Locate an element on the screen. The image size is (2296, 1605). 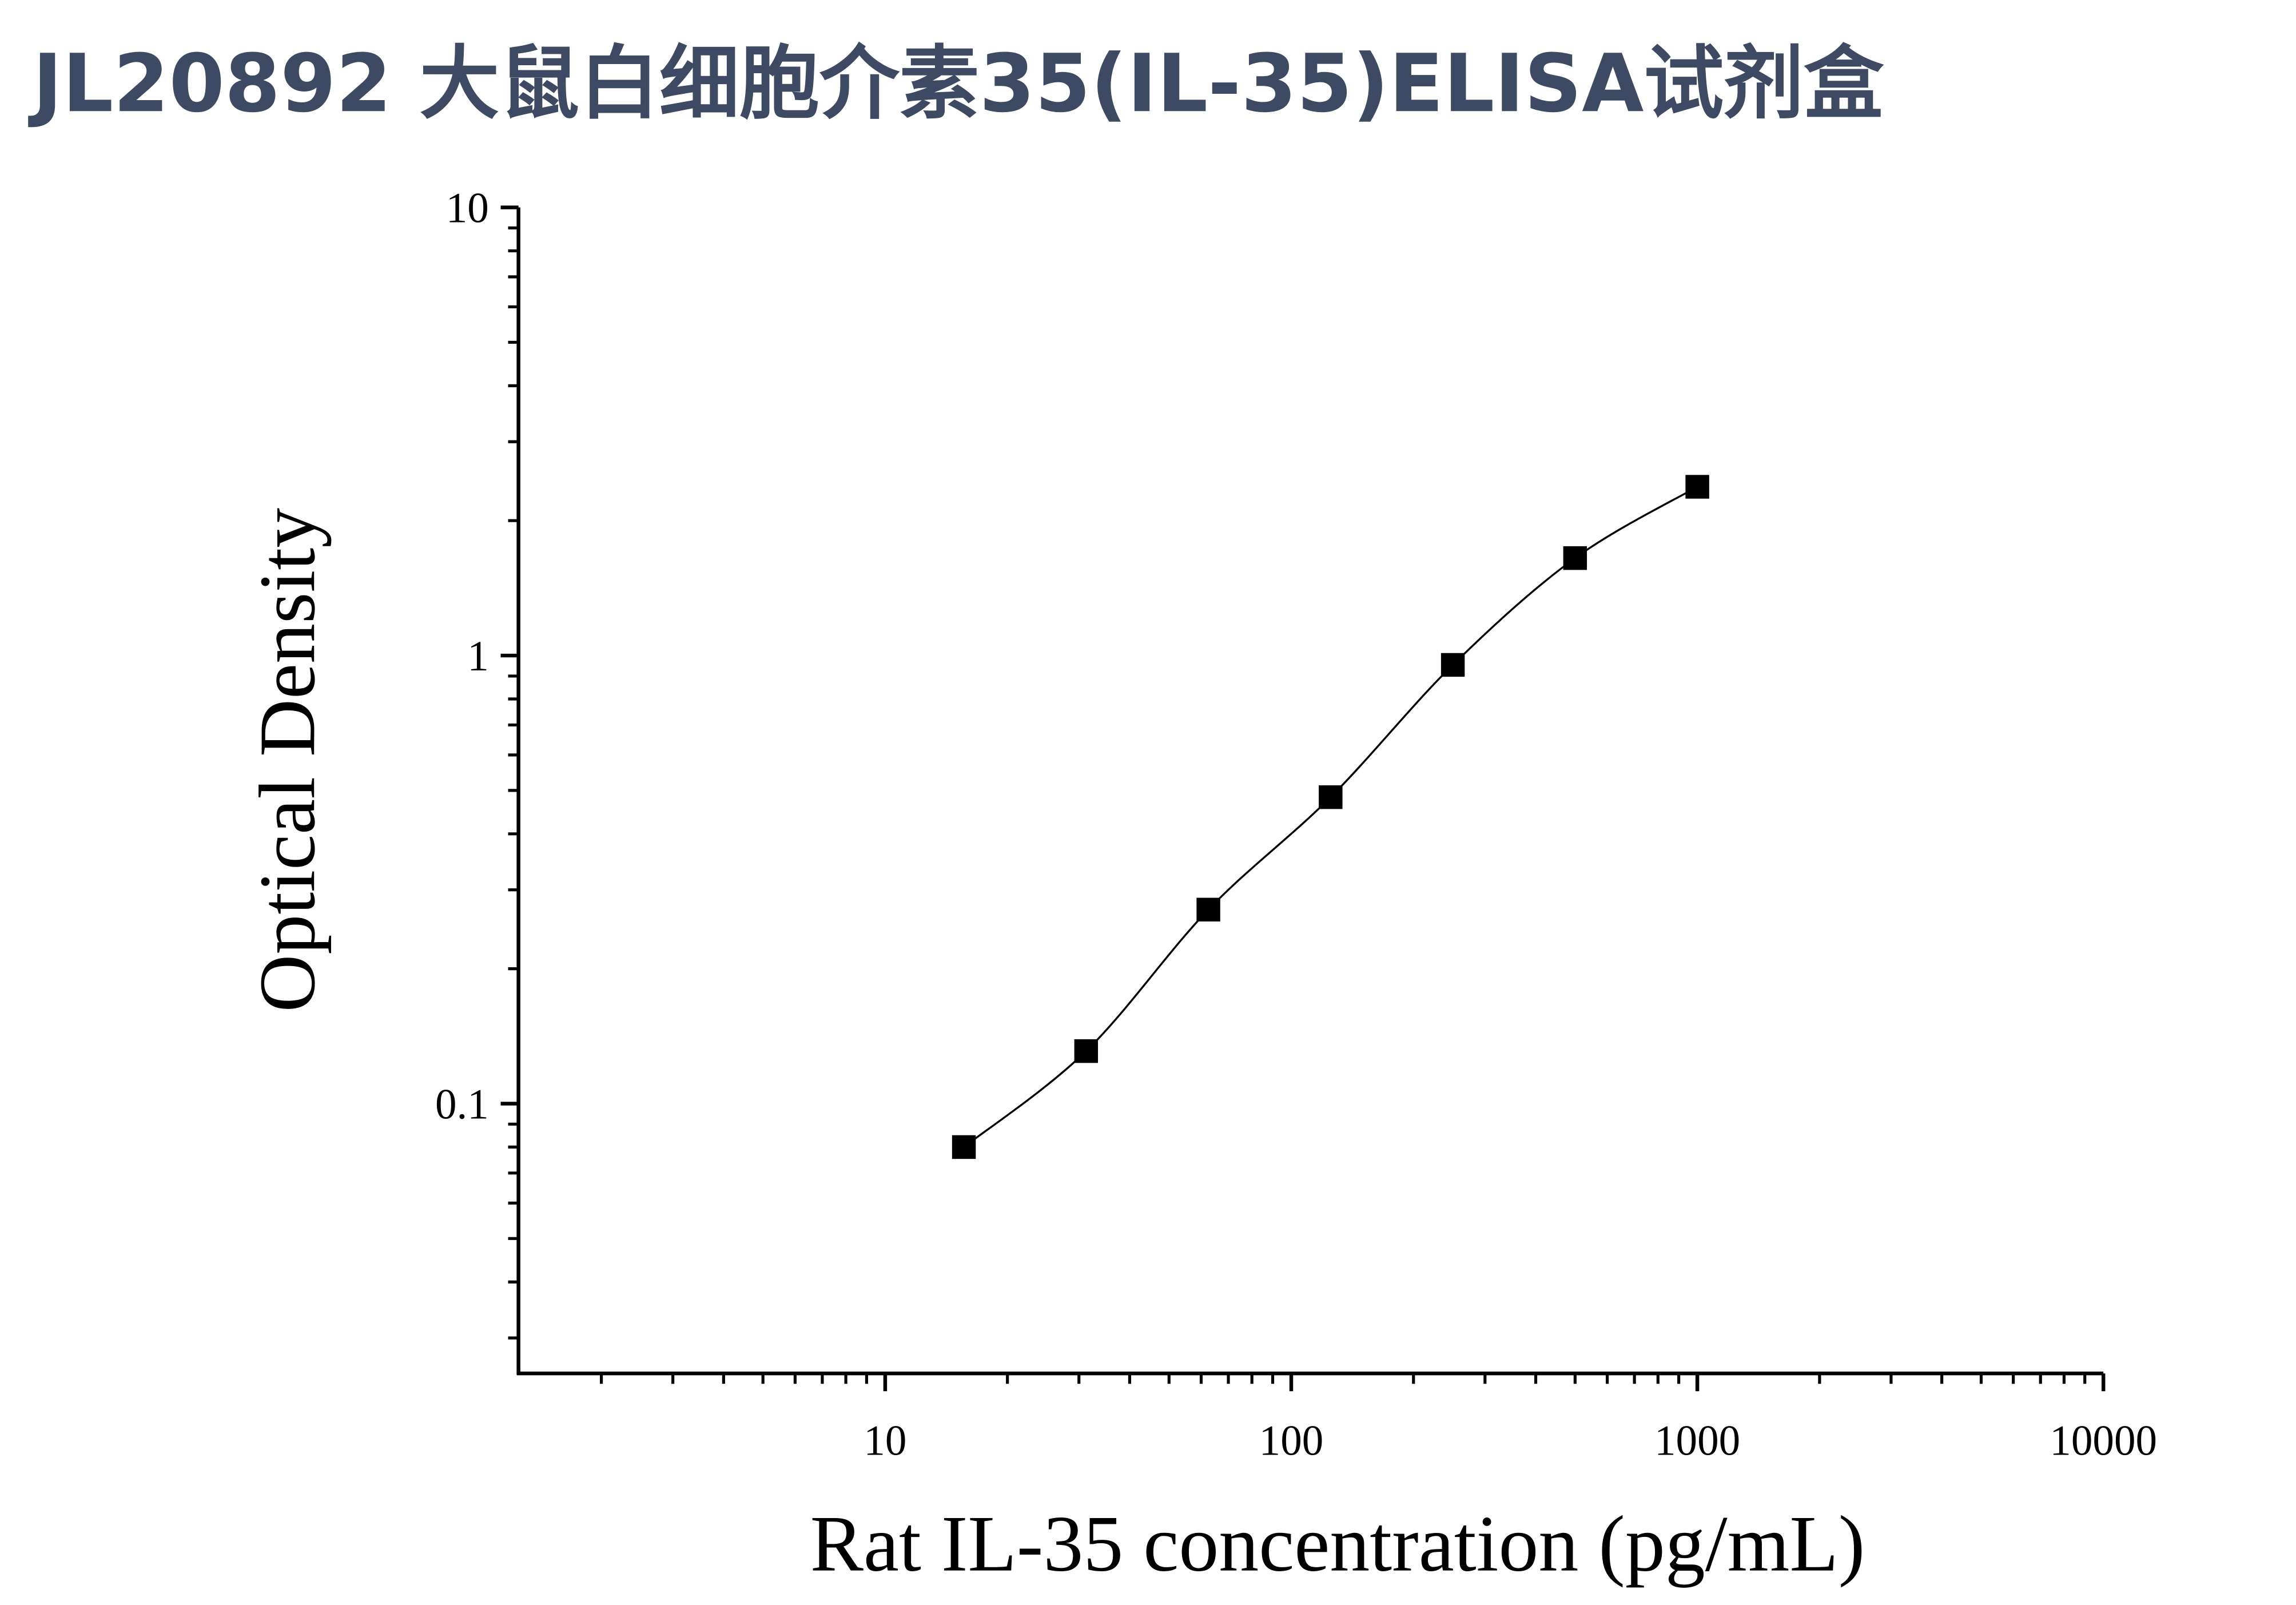
chart-title: JL20892 大鼠白细胞介素35(IL-35)ELISA试剂盒 is located at coordinates (956, 83).